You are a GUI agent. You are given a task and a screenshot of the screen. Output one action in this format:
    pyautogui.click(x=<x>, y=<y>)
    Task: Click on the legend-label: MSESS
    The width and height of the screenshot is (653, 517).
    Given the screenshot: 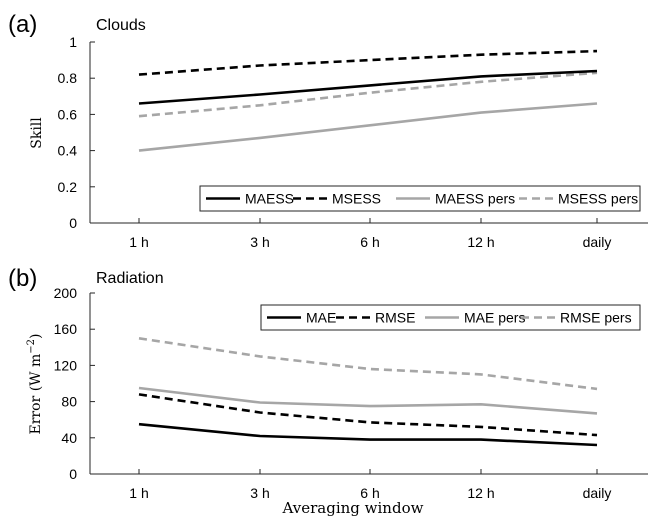 What is the action you would take?
    pyautogui.click(x=356, y=199)
    